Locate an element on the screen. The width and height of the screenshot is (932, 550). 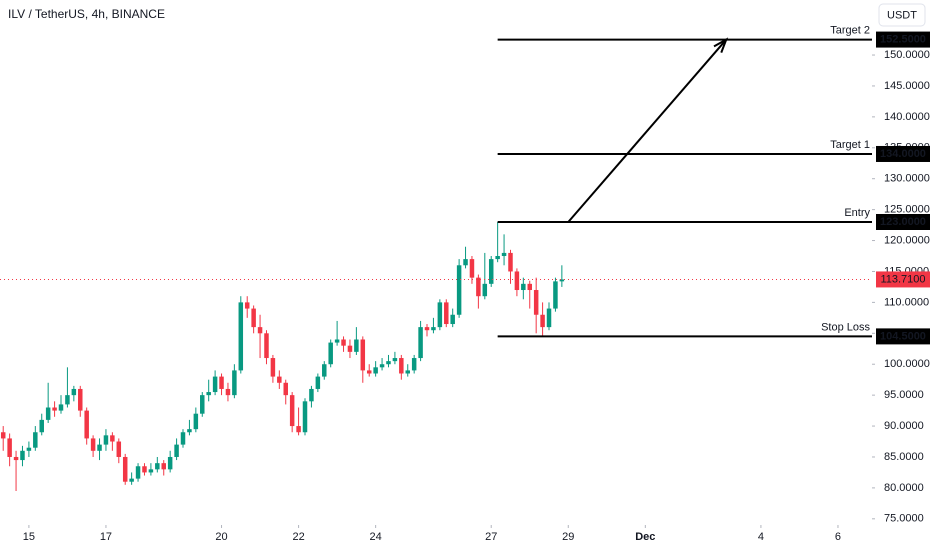
x-tick-label: 6 is located at coordinates (838, 537).